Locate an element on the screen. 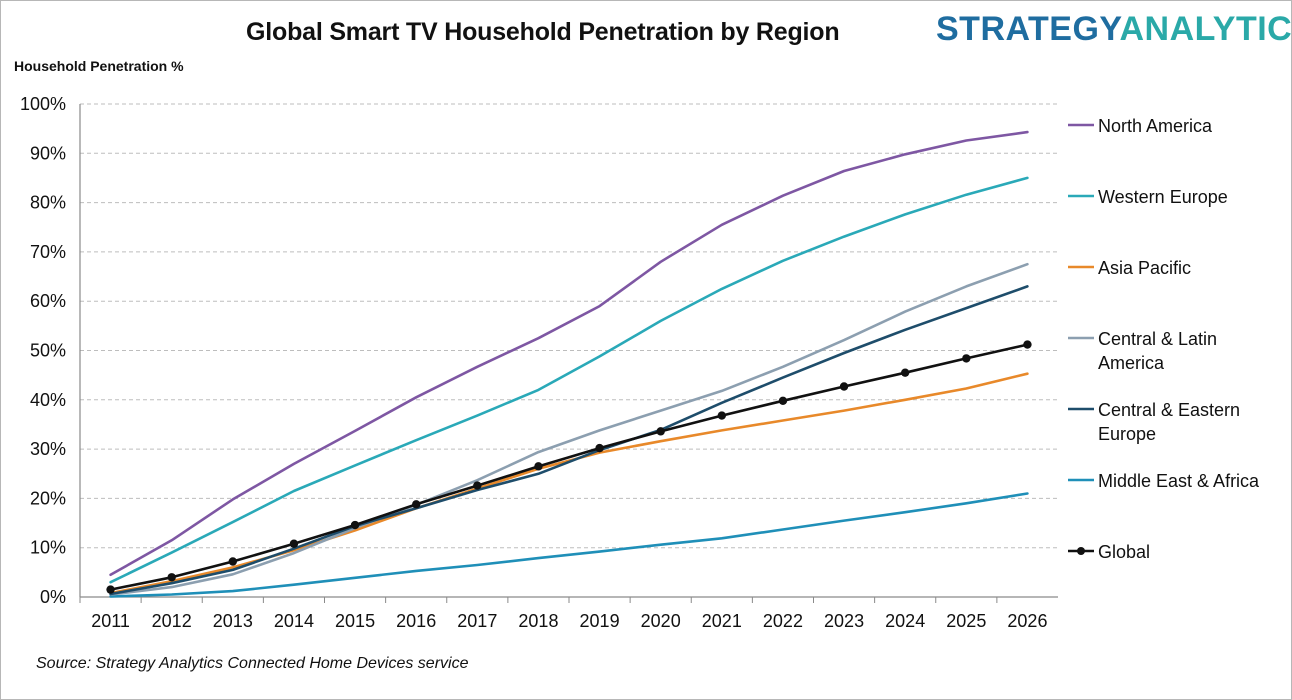 The image size is (1292, 700). legend-label: Europe is located at coordinates (1127, 434).